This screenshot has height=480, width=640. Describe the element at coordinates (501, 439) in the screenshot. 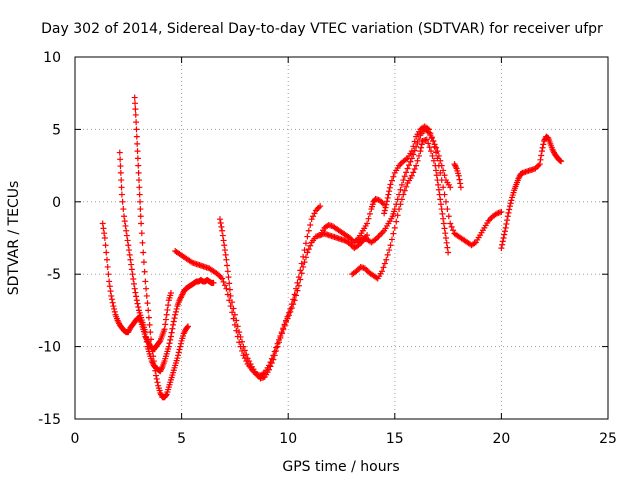

I see `x-tick-label: 20` at that location.